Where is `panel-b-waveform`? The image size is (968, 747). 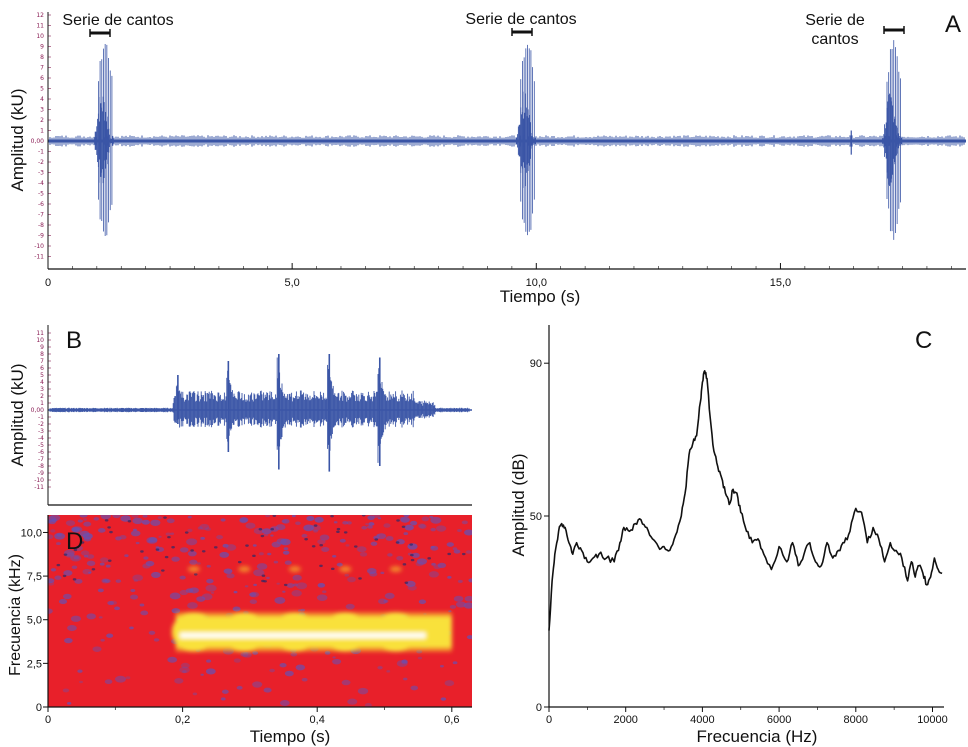 panel-b-waveform is located at coordinates (260, 413).